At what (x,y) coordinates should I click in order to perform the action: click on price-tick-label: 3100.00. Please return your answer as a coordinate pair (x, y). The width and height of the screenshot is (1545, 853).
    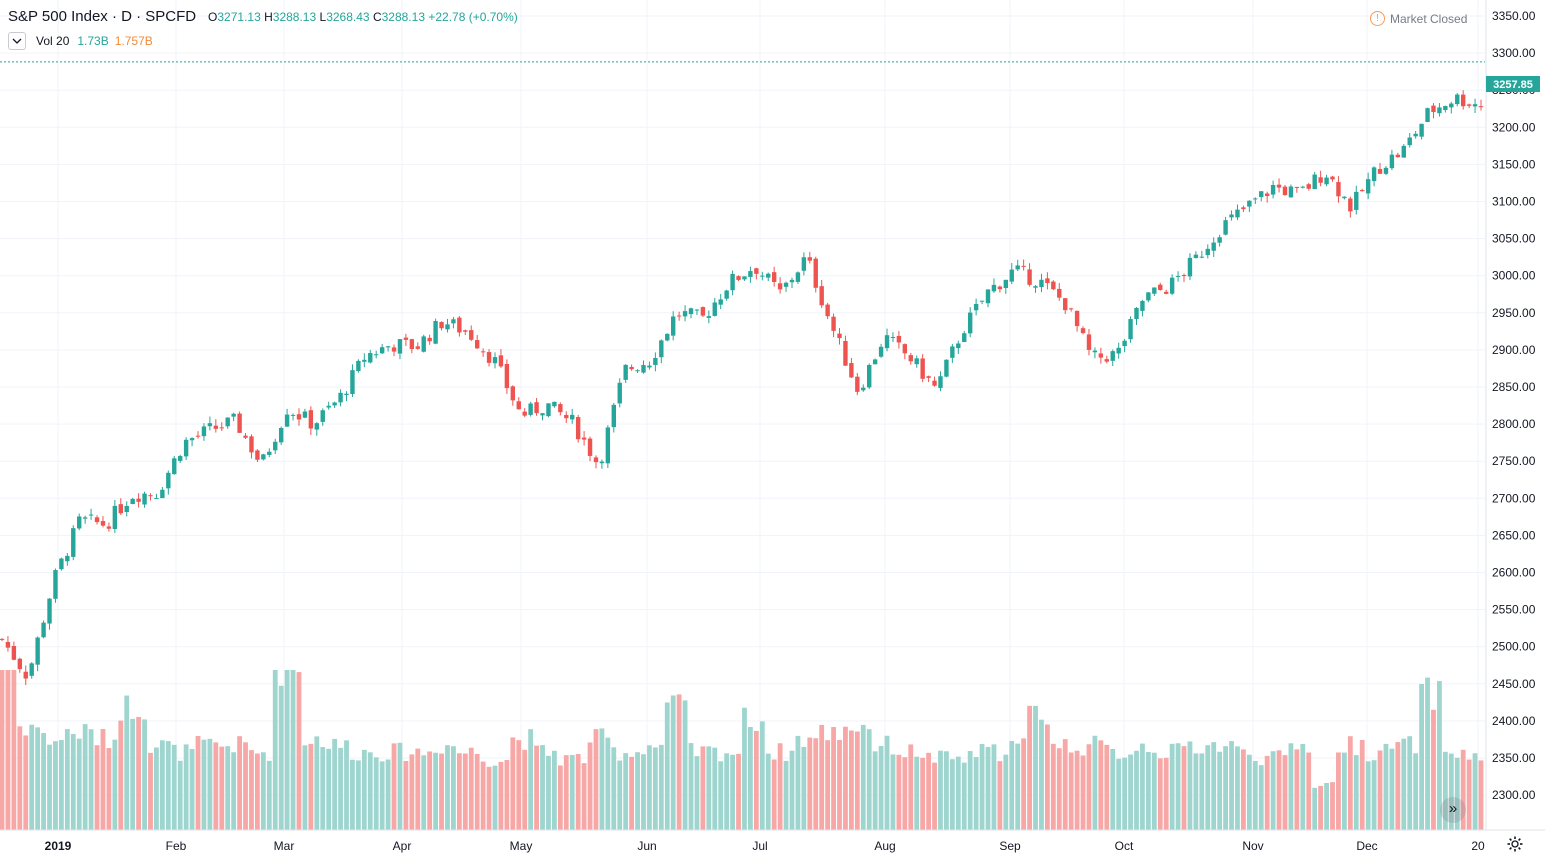
    Looking at the image, I should click on (1514, 202).